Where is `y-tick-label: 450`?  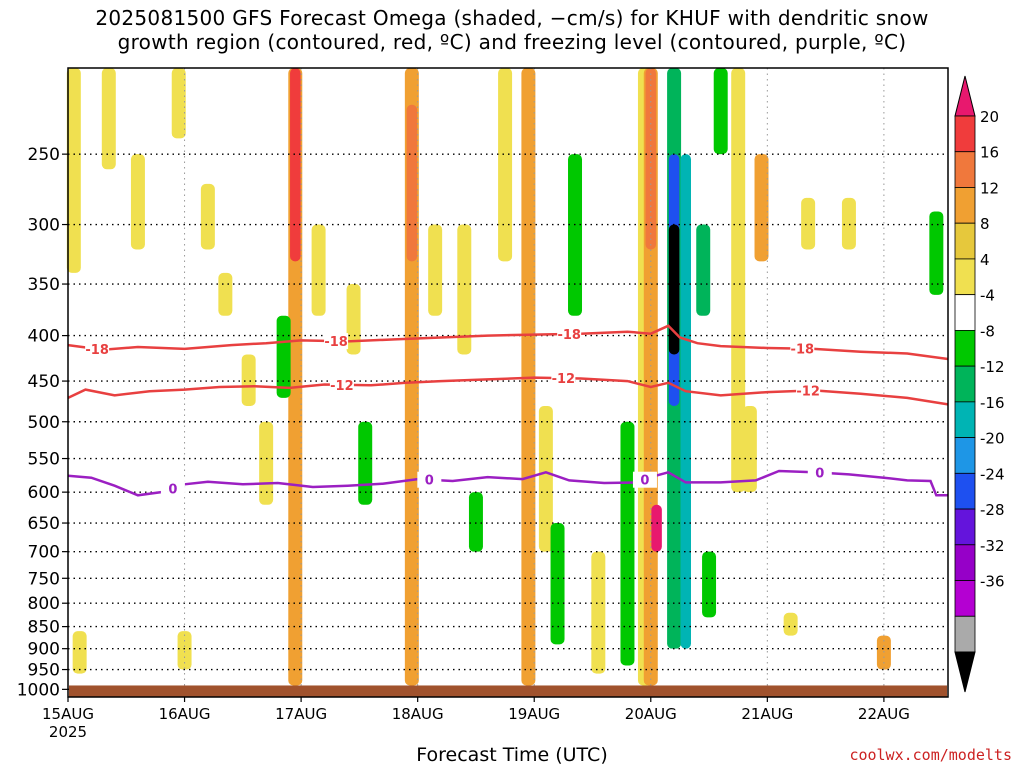
y-tick-label: 450 is located at coordinates (44, 382).